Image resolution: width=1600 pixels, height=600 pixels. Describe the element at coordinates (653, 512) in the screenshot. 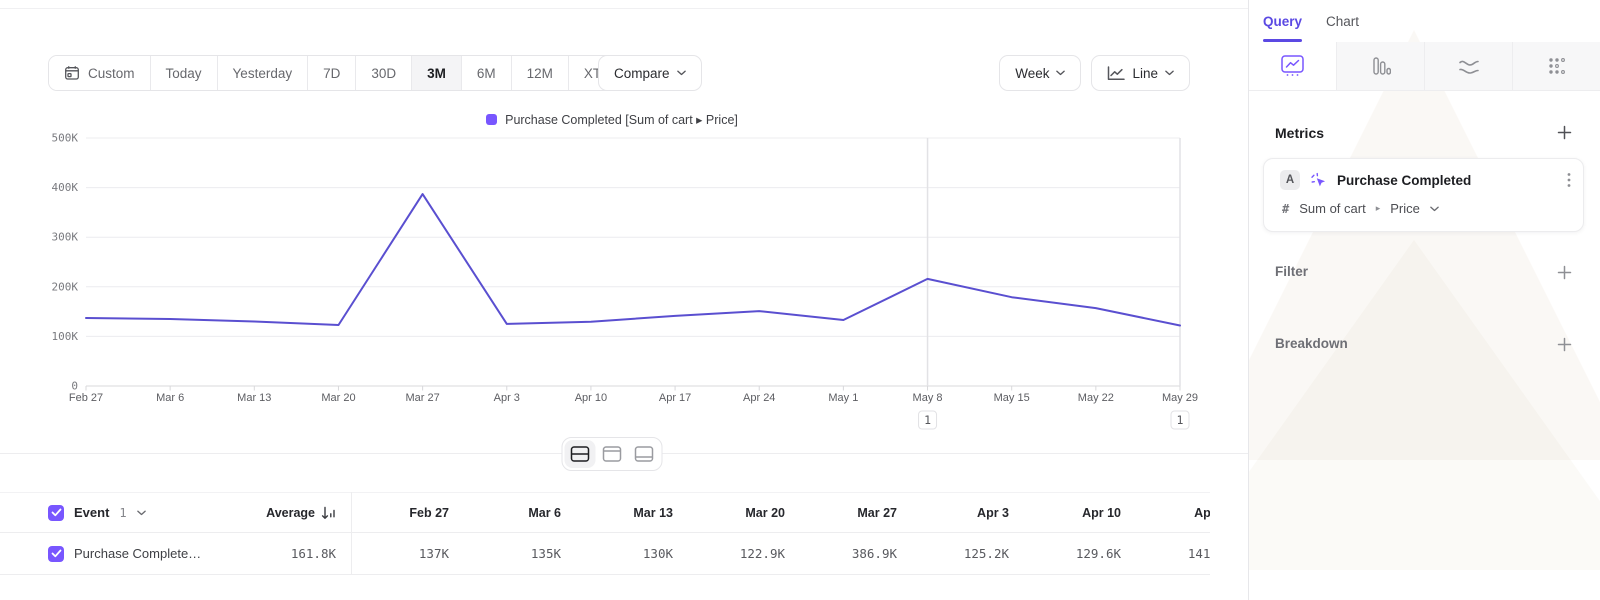

I see `date-column-header: Mar 13` at that location.